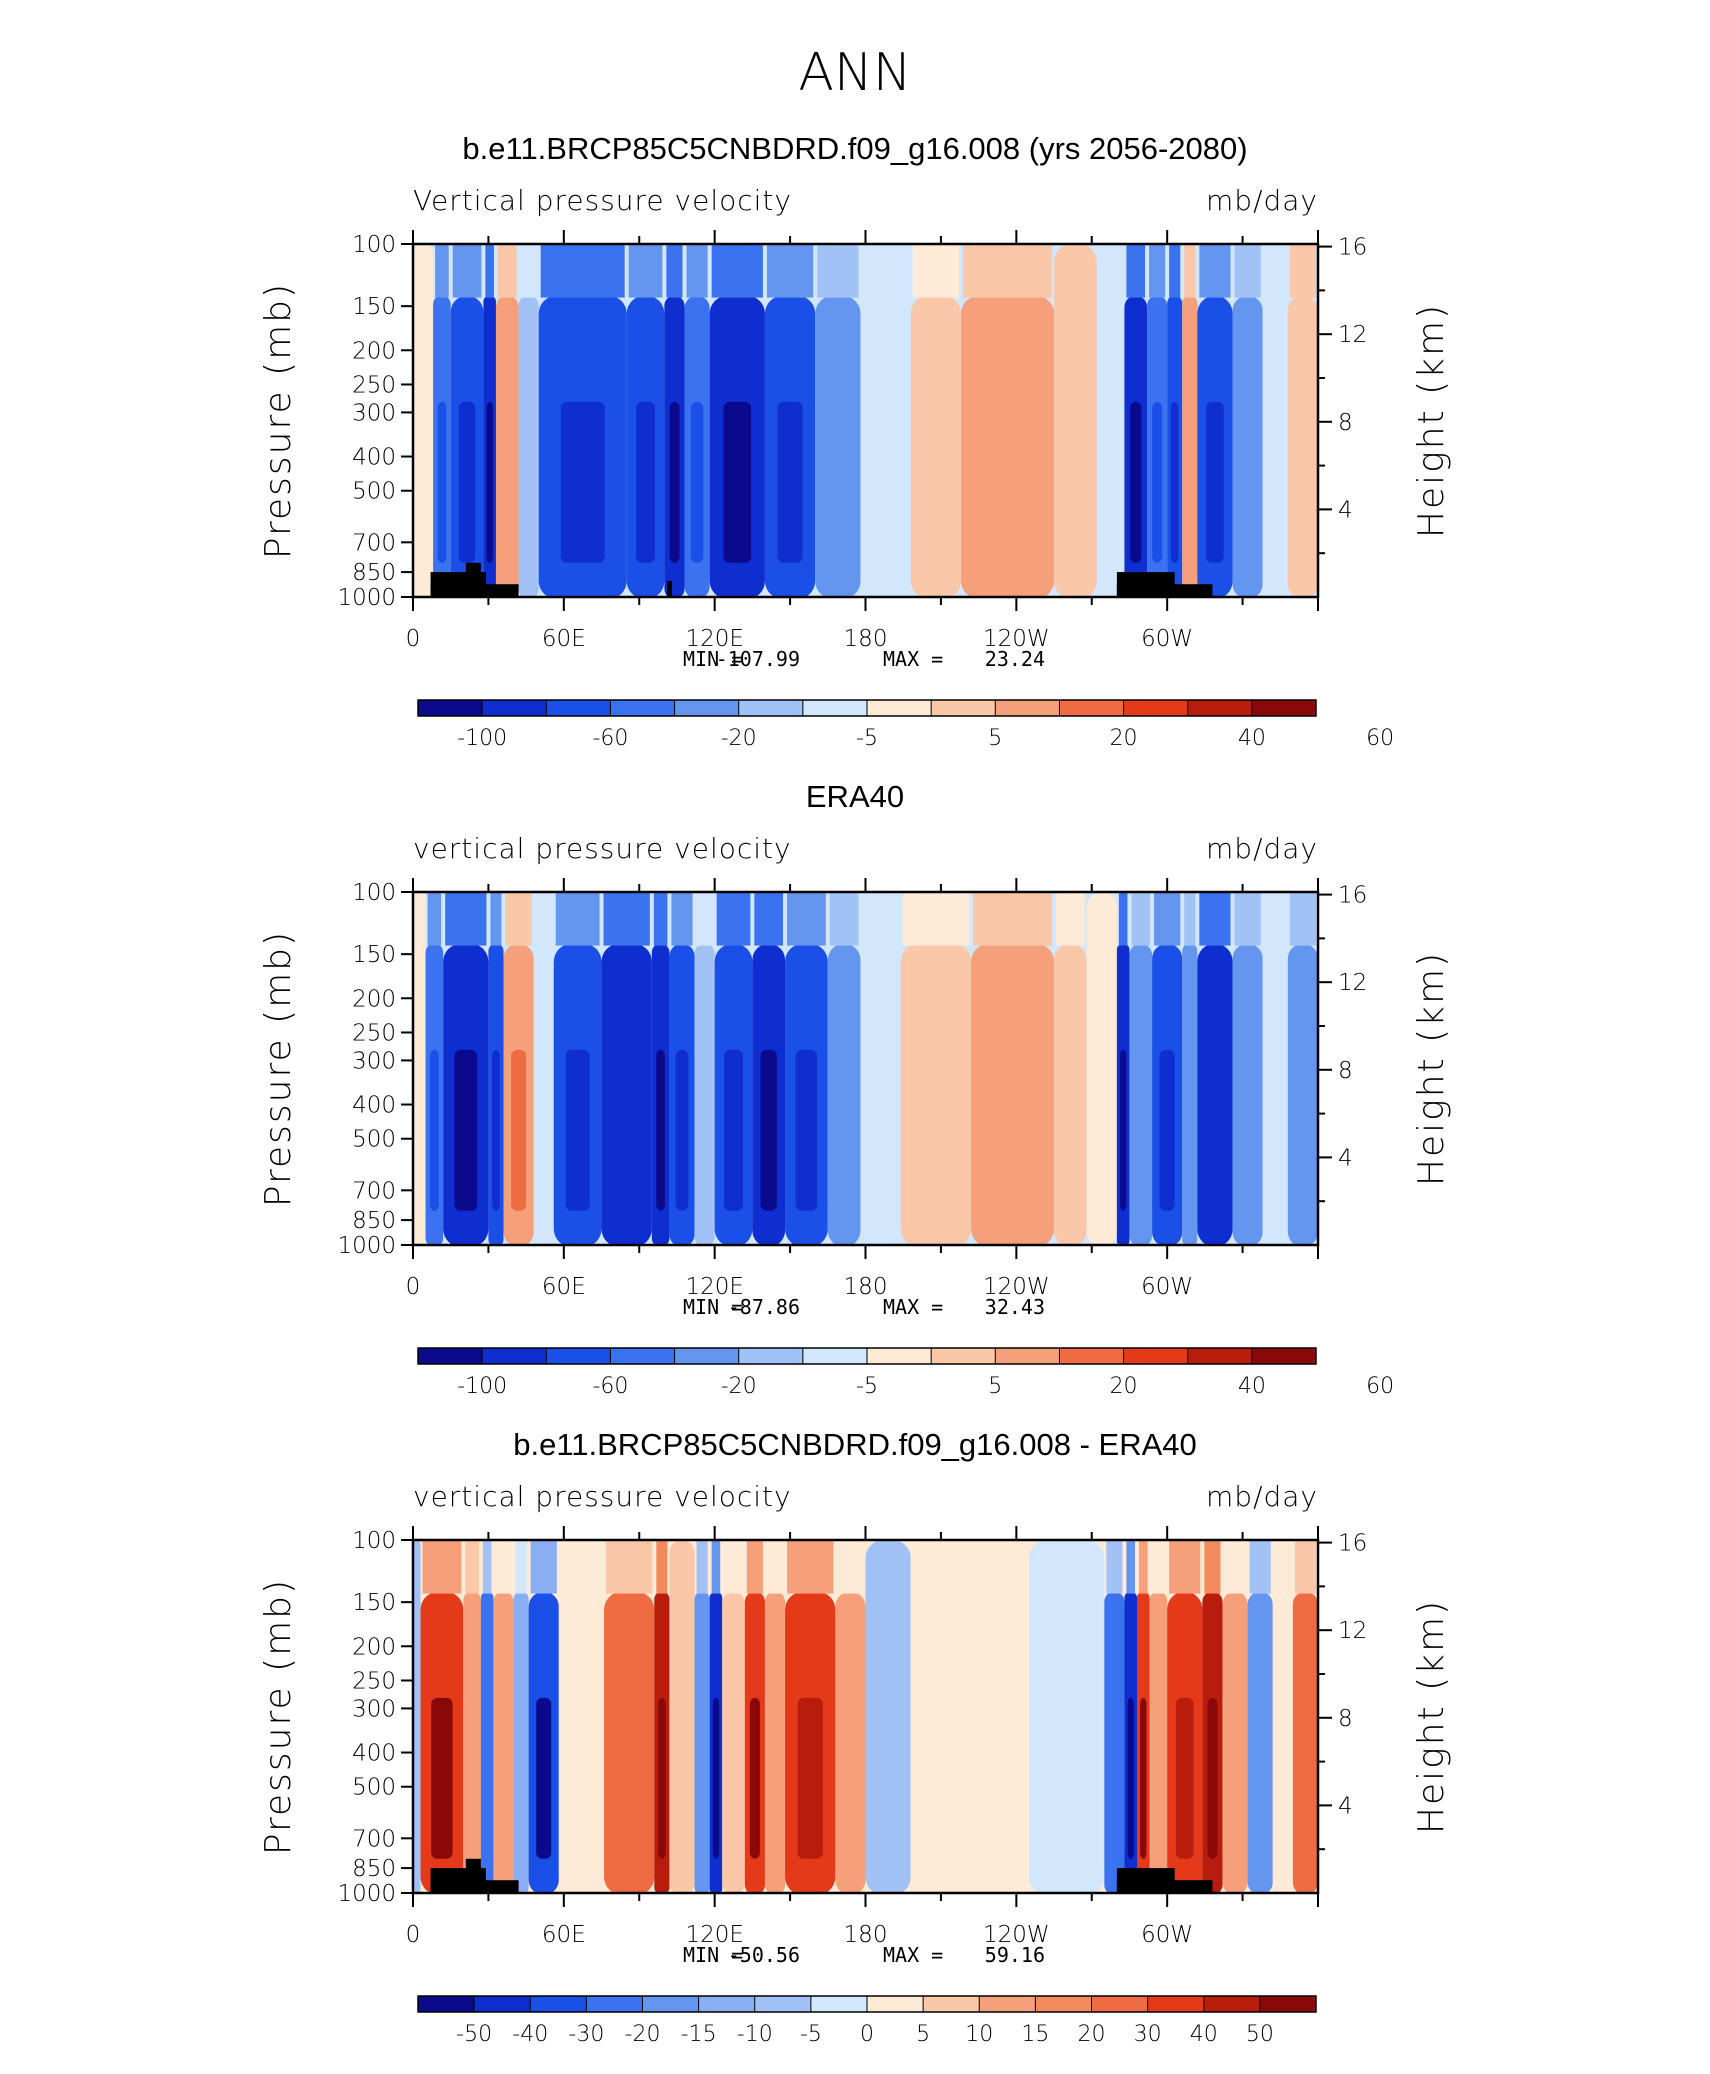 The height and width of the screenshot is (2074, 1710). Describe the element at coordinates (867, 738) in the screenshot. I see `colorbar-label: -5` at that location.